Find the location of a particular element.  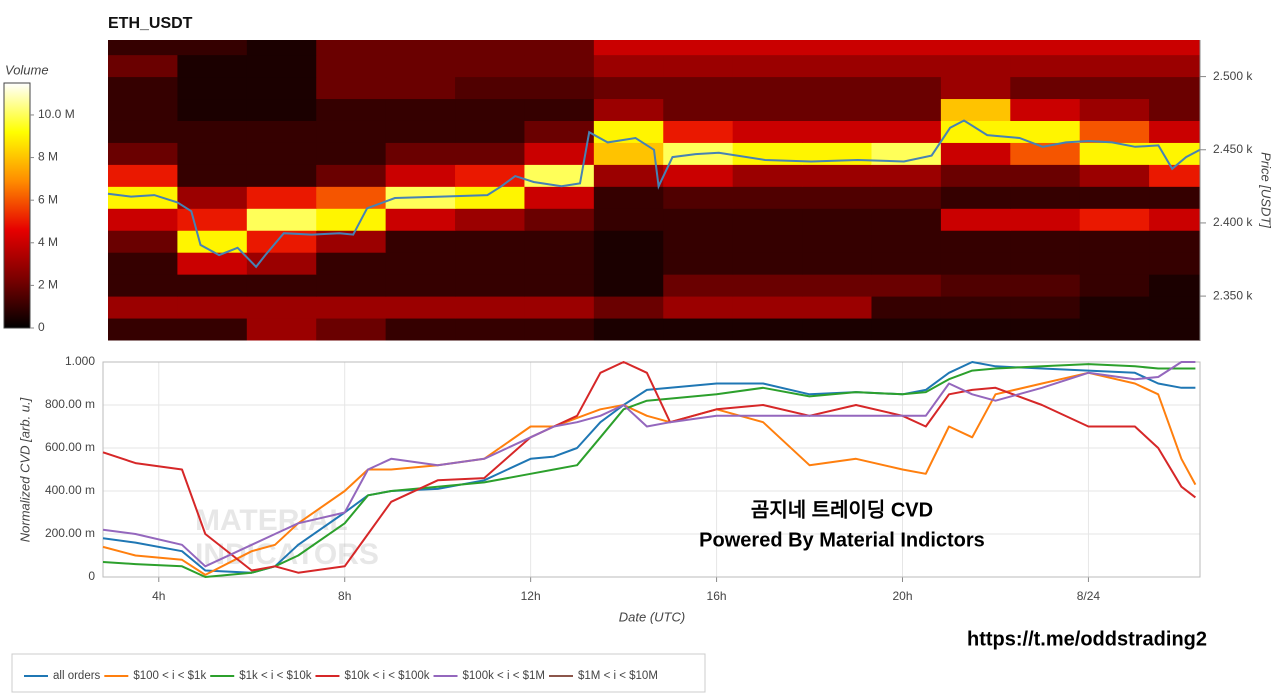

x-tick-label: 16h is located at coordinates (717, 596).